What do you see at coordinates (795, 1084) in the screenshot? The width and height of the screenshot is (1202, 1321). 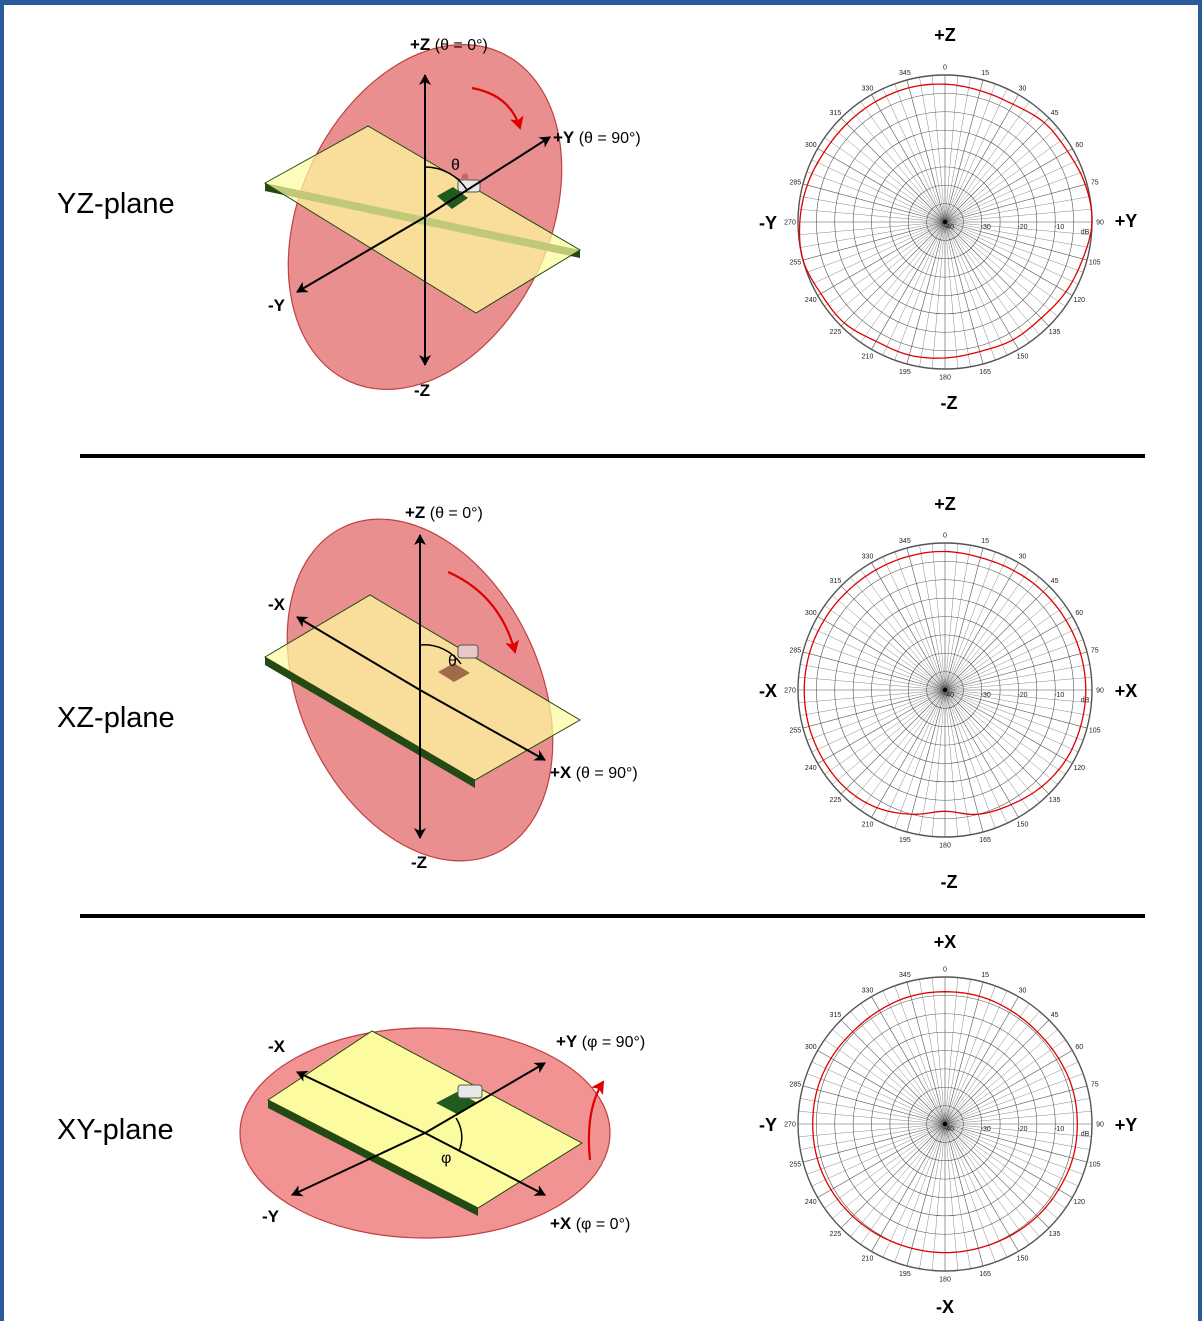 I see `polar-angle-label: 285` at bounding box center [795, 1084].